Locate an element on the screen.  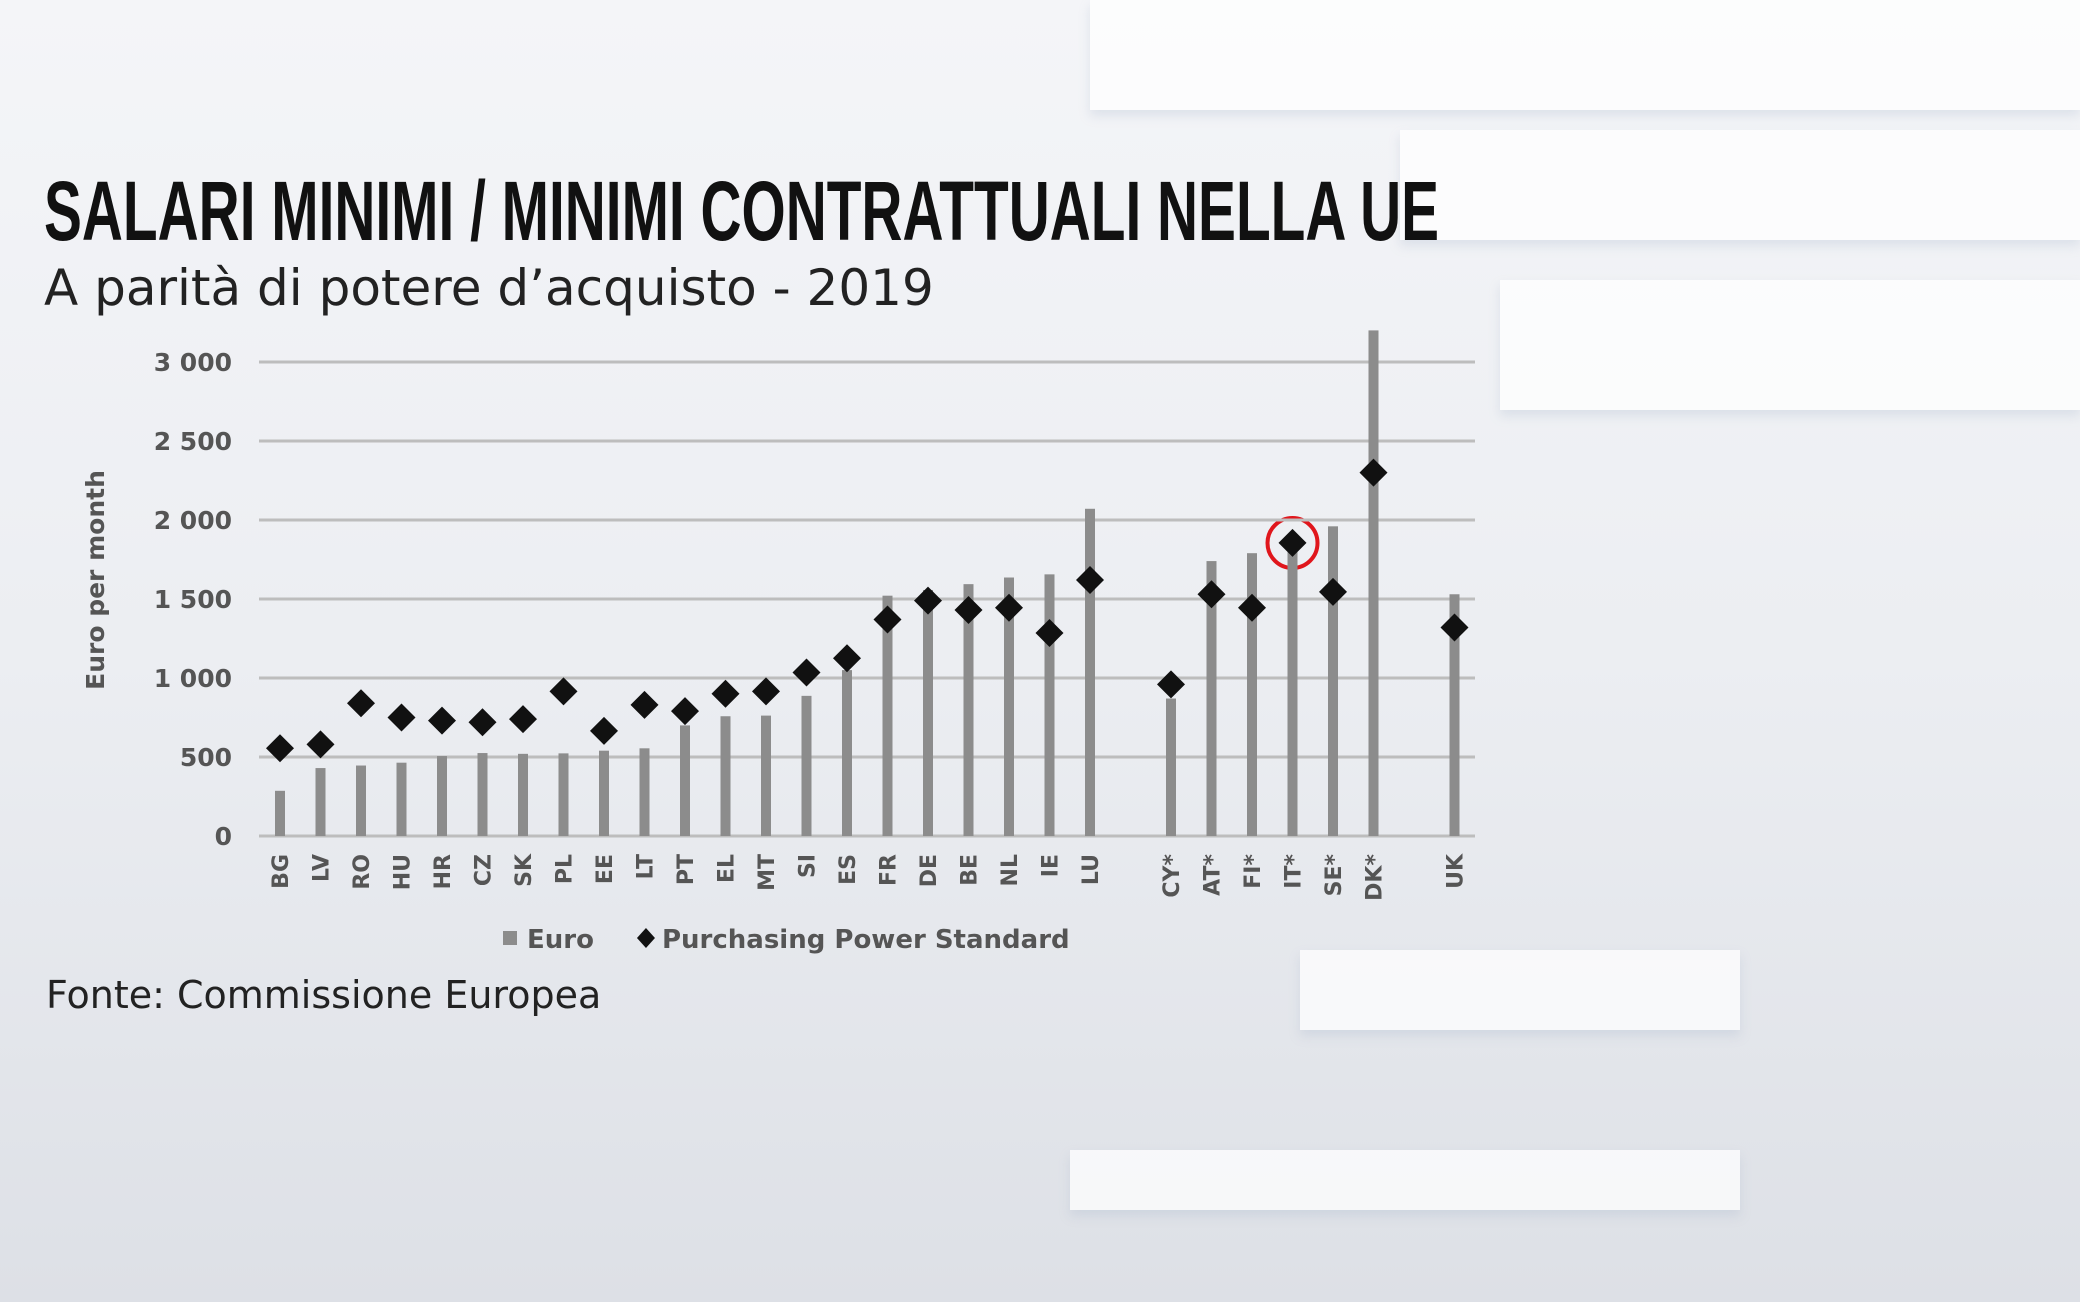
x-tick-label: ES is located at coordinates (848, 869).